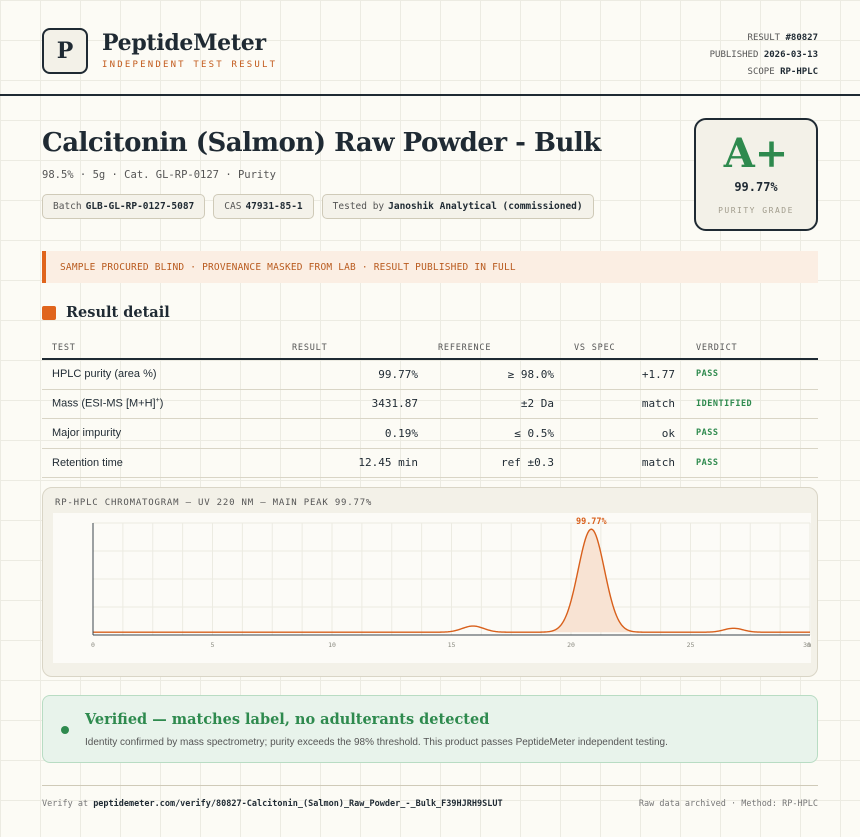 The width and height of the screenshot is (860, 837). I want to click on meta-result-label: RESULT, so click(764, 38).